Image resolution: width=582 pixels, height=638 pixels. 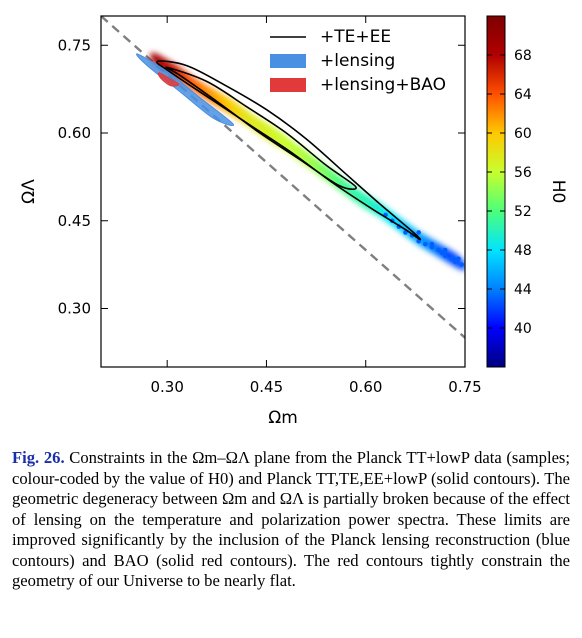 What do you see at coordinates (357, 61) in the screenshot?
I see `legend-label: +lensing` at bounding box center [357, 61].